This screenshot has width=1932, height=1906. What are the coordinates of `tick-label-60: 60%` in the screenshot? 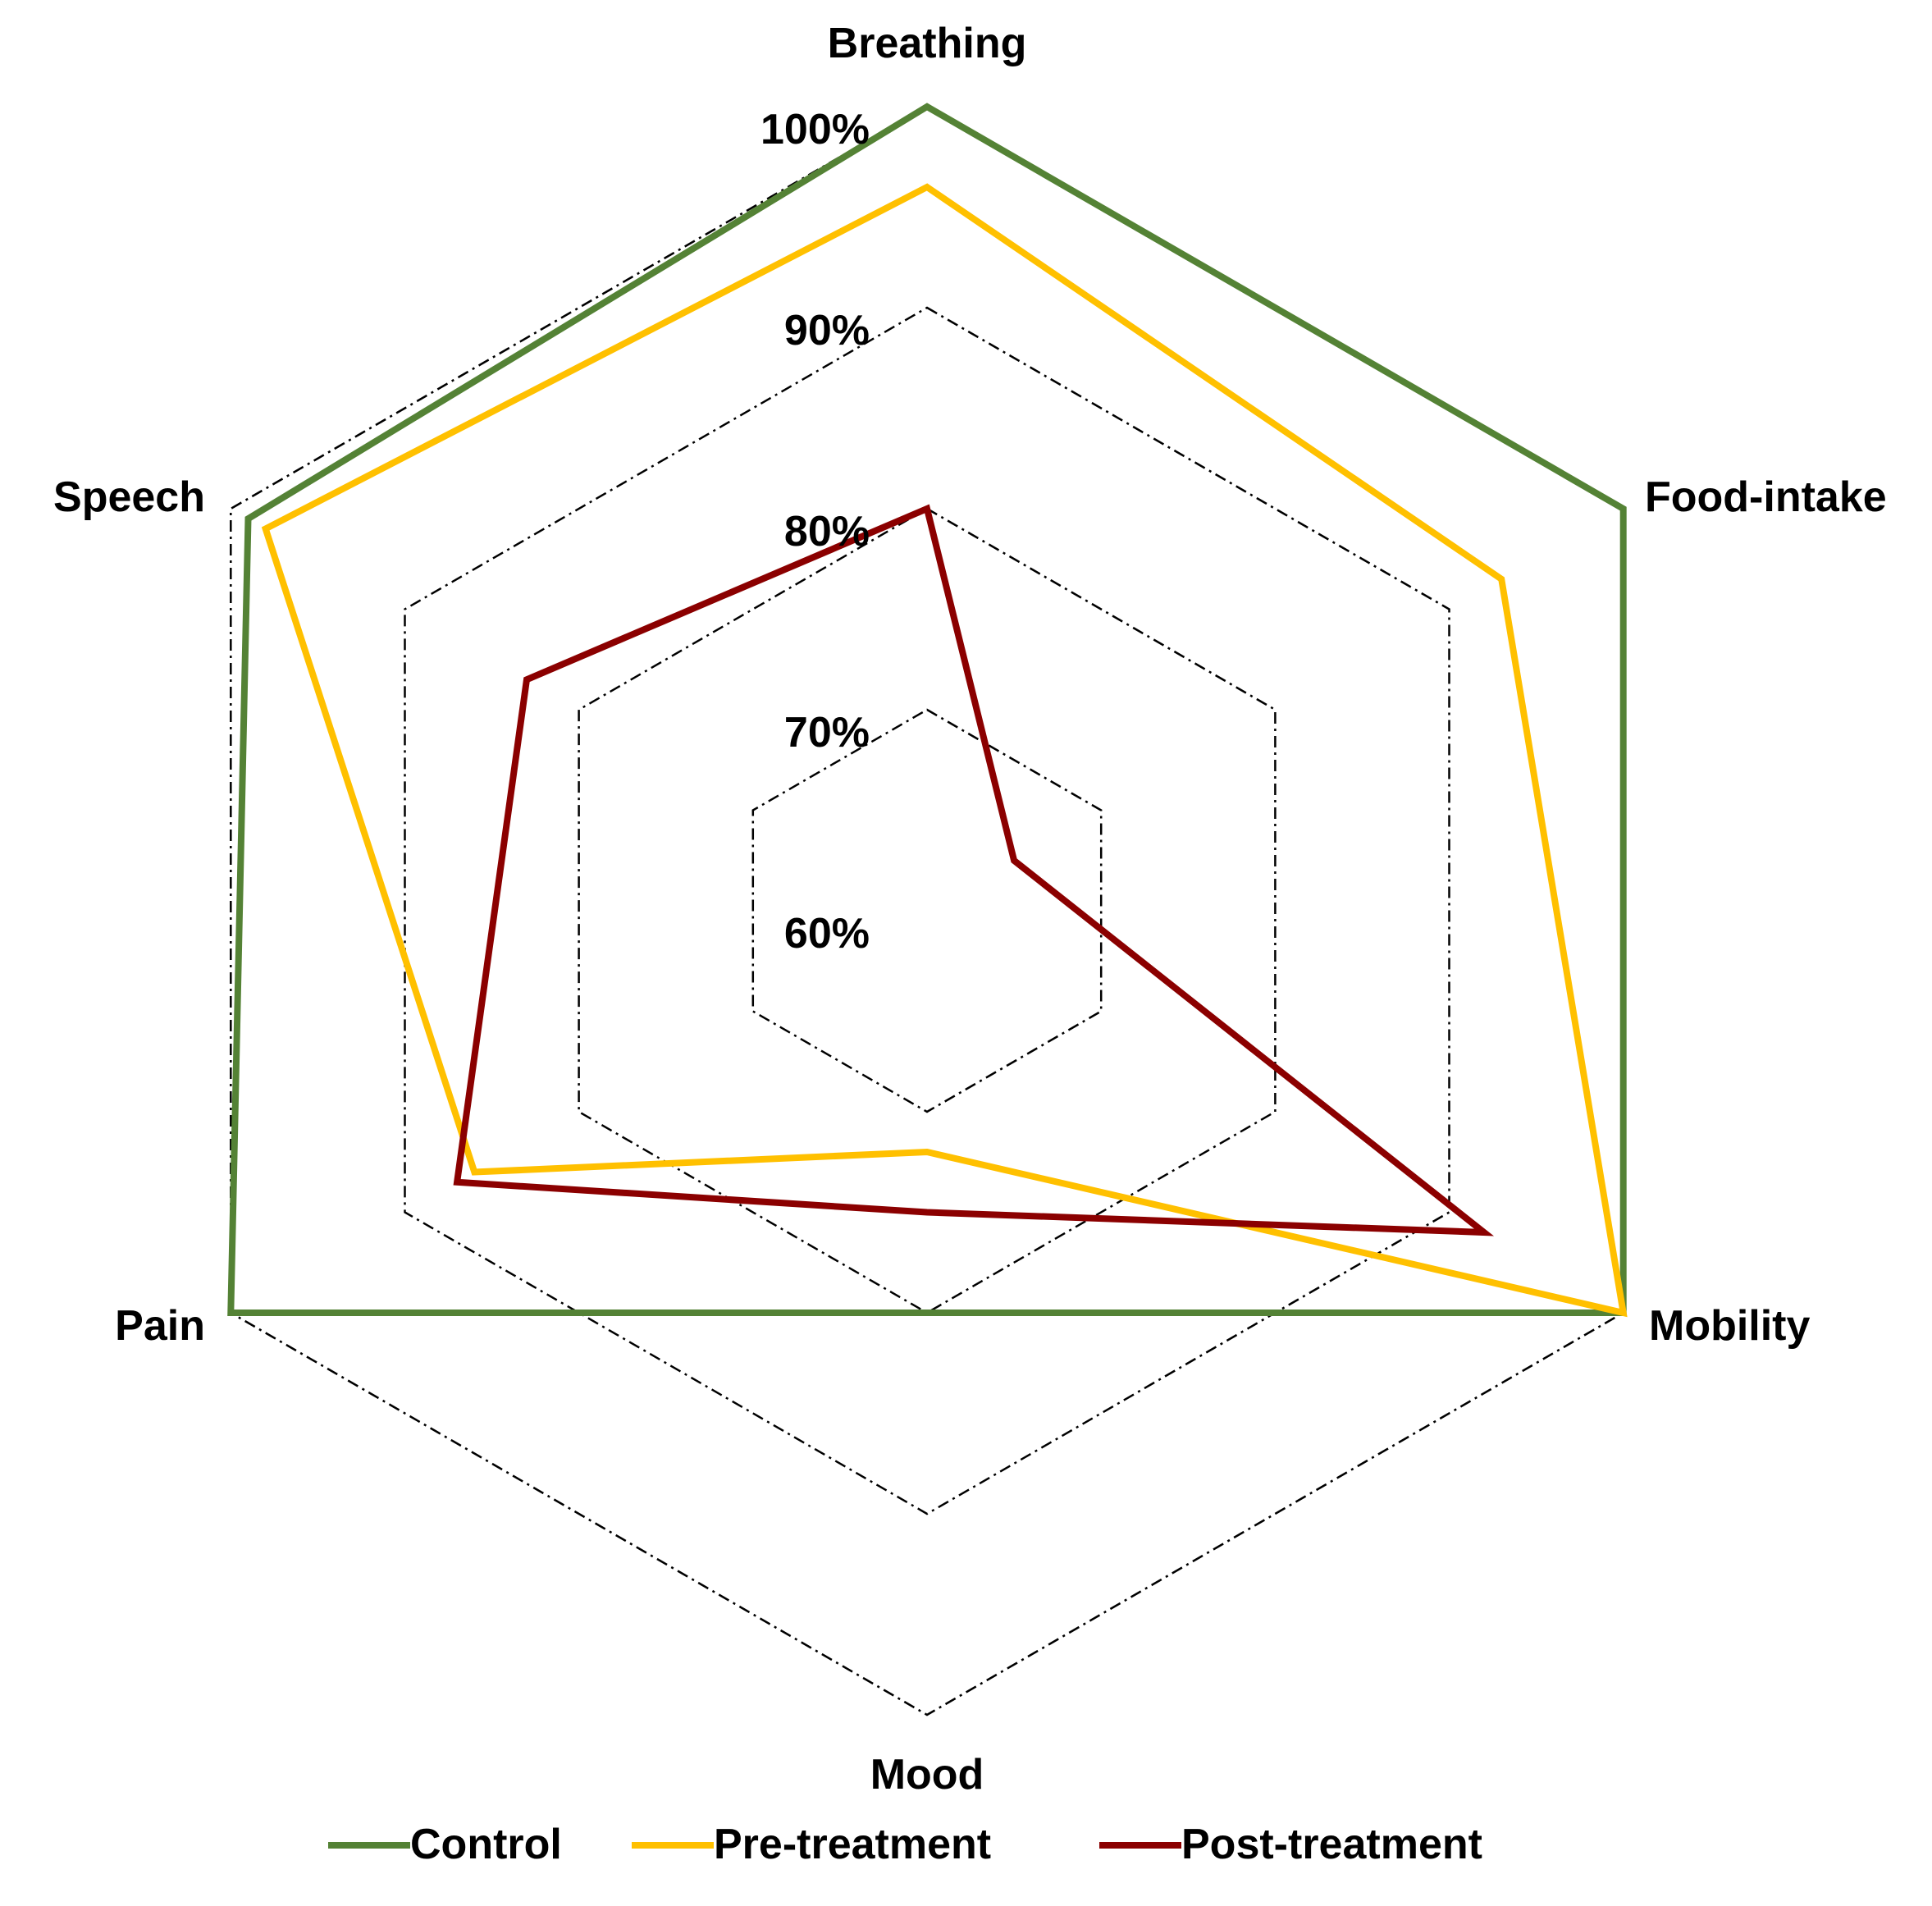 It's located at (827, 934).